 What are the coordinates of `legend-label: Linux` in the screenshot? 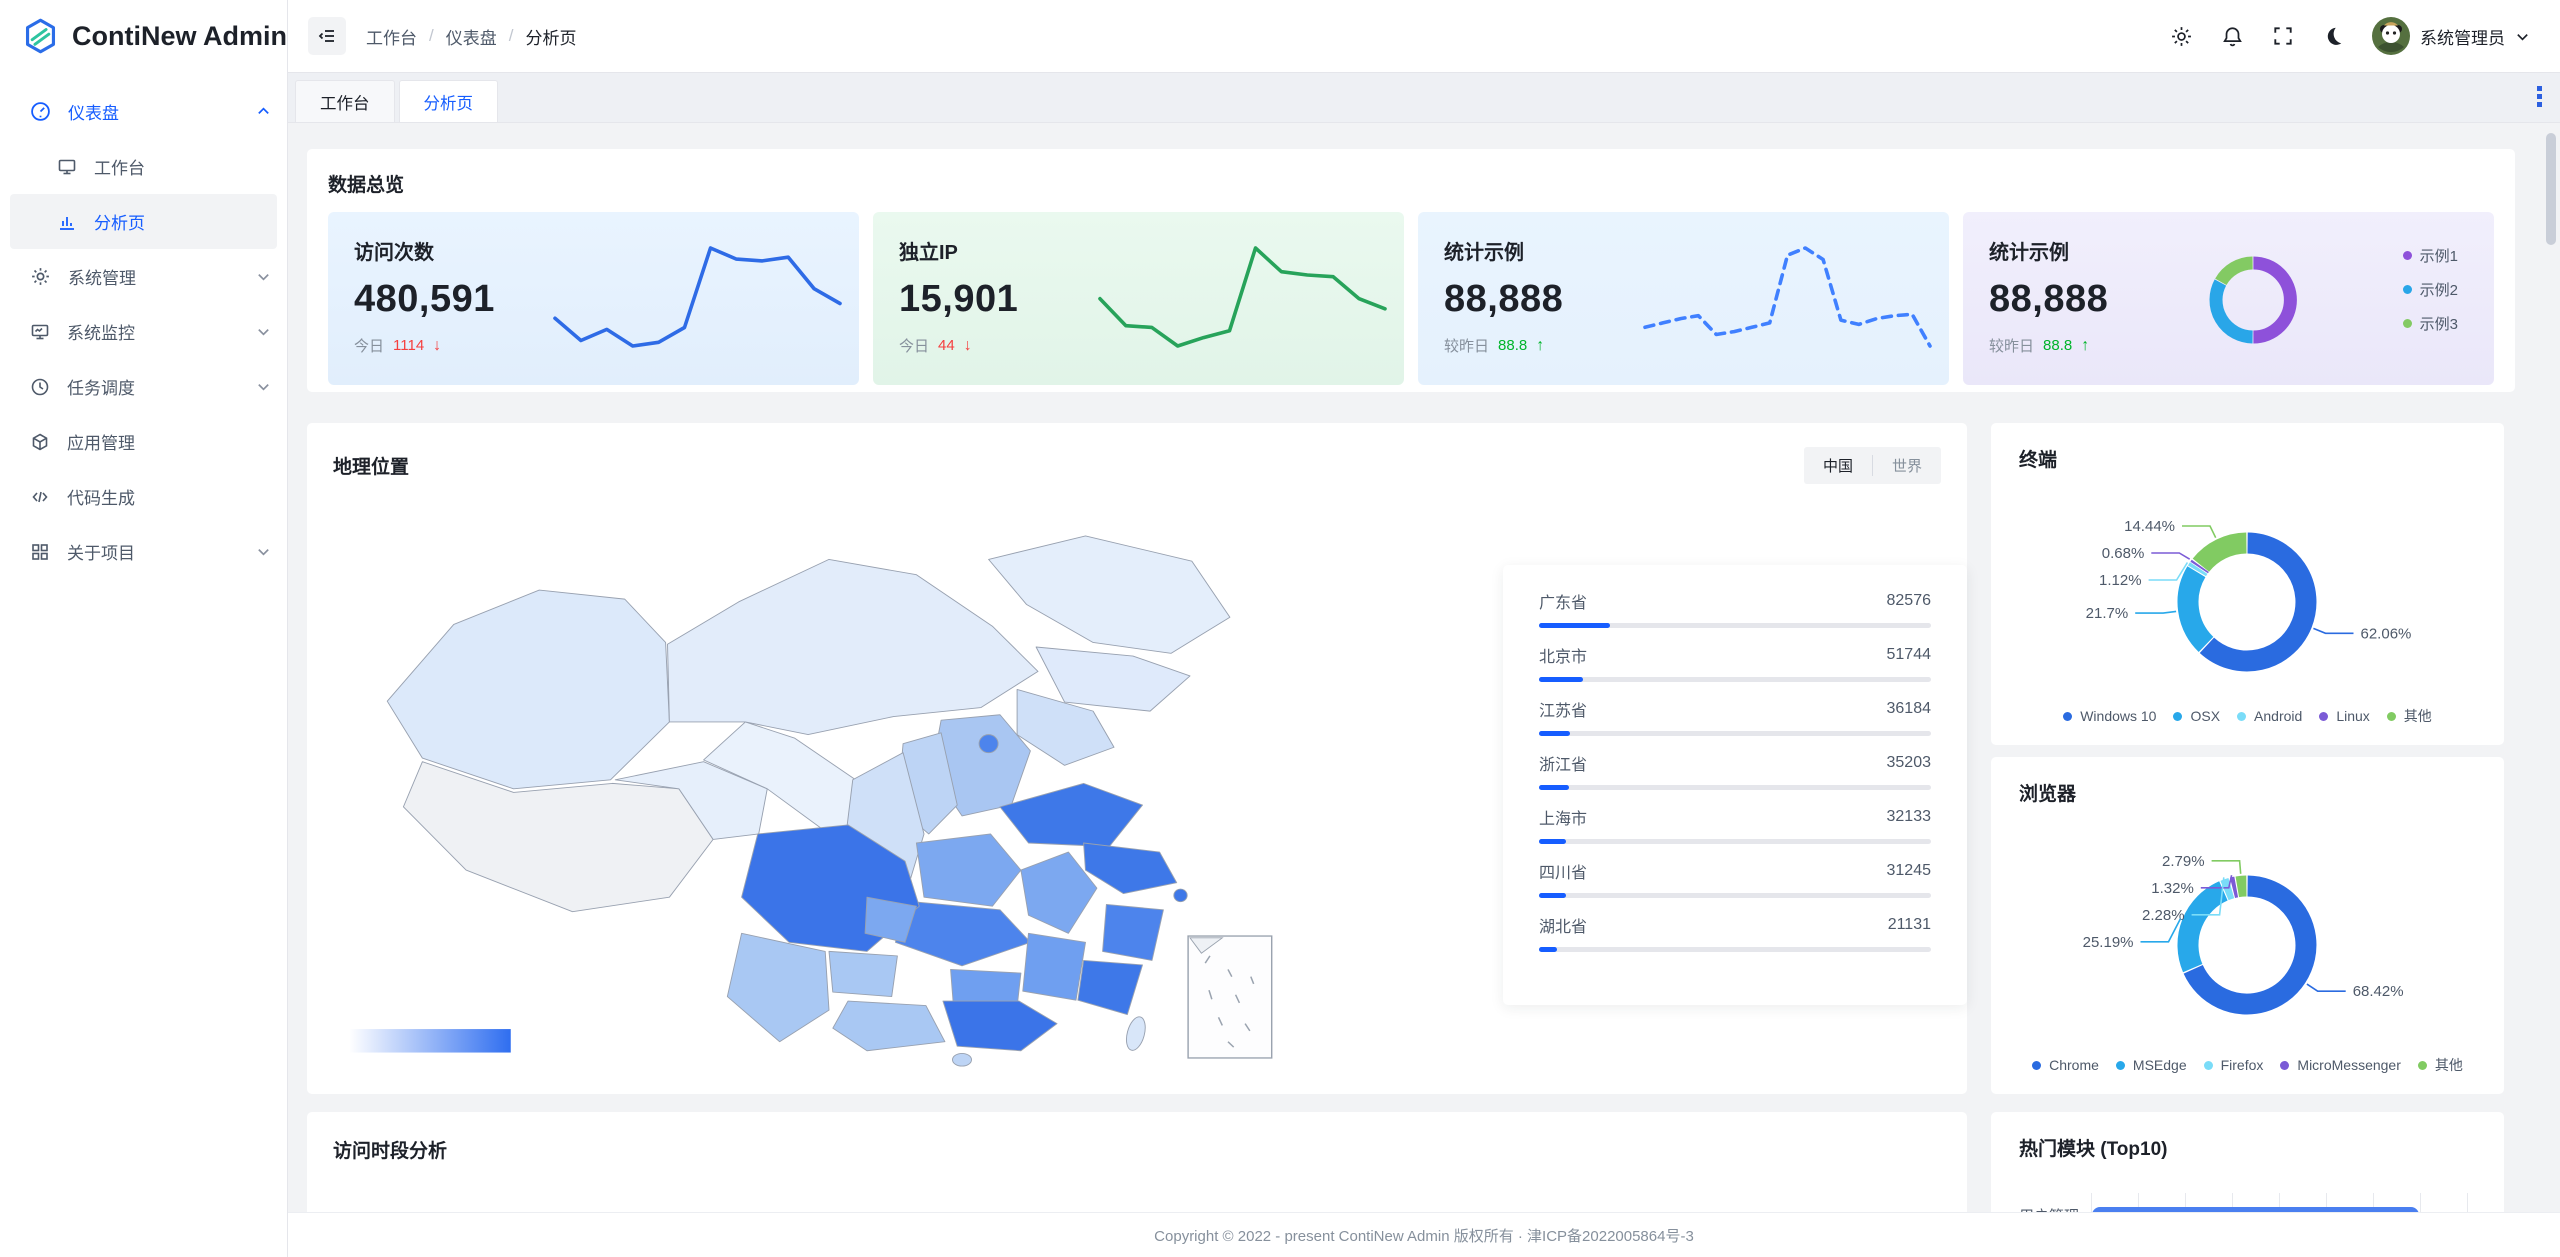 It's located at (2353, 716).